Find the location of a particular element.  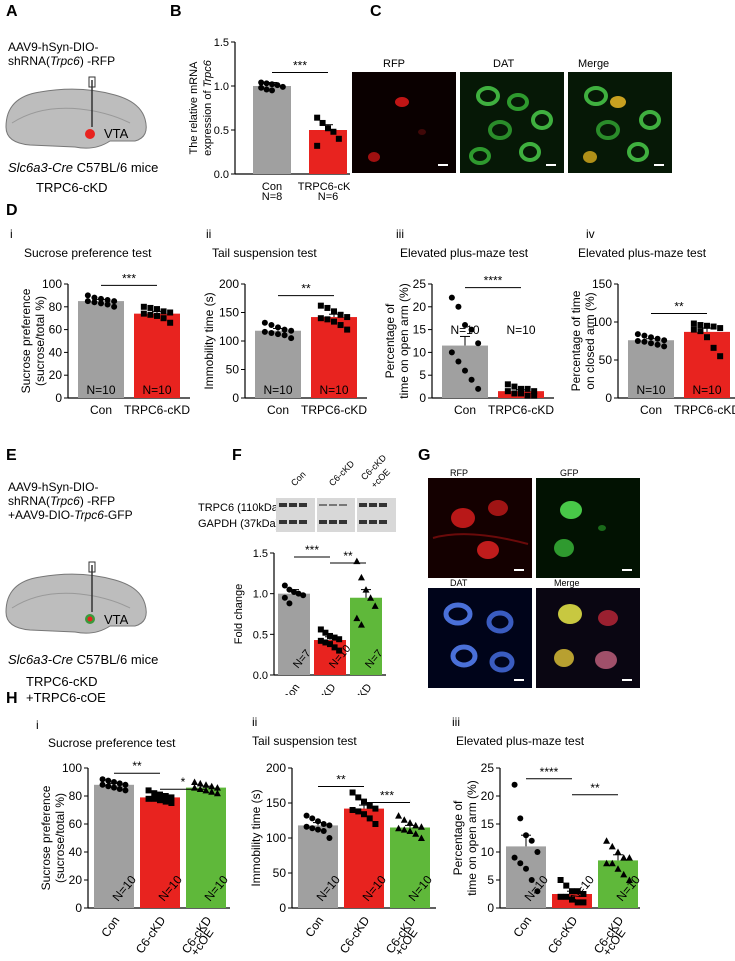

sub-label-h-ii: ii is located at coordinates (255, 722).